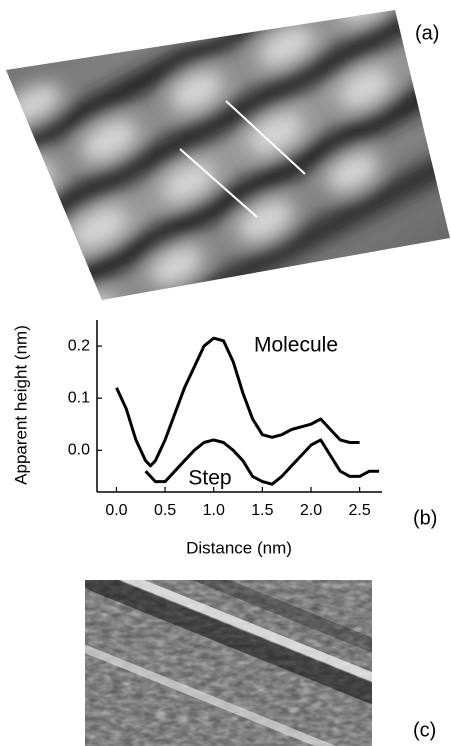 The width and height of the screenshot is (451, 746). I want to click on y-tick-label: 0.1, so click(79, 397).